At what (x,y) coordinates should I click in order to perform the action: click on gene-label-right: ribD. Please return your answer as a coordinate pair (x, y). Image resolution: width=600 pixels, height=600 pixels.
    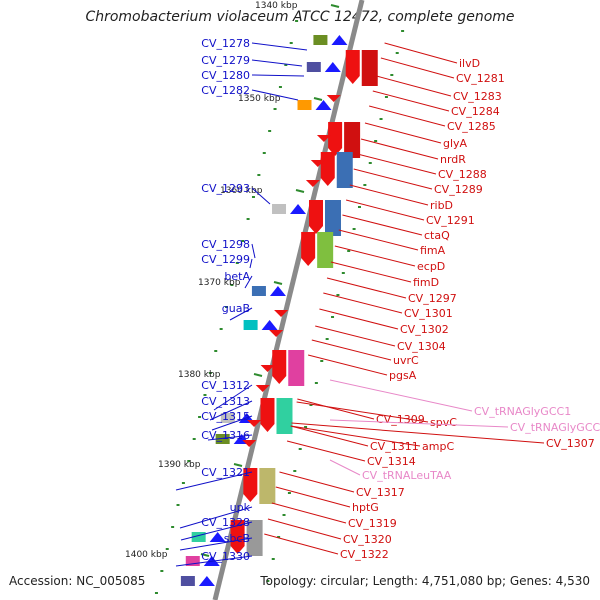
    Looking at the image, I should click on (401, 198).